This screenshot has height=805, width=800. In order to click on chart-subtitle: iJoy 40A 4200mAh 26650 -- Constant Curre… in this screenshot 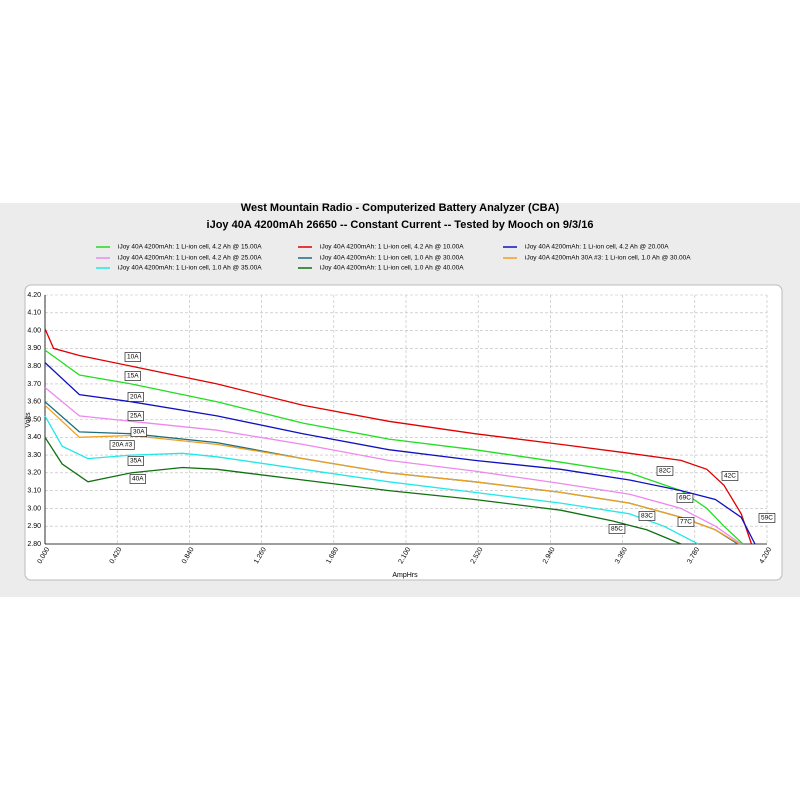, I will do `click(400, 225)`.